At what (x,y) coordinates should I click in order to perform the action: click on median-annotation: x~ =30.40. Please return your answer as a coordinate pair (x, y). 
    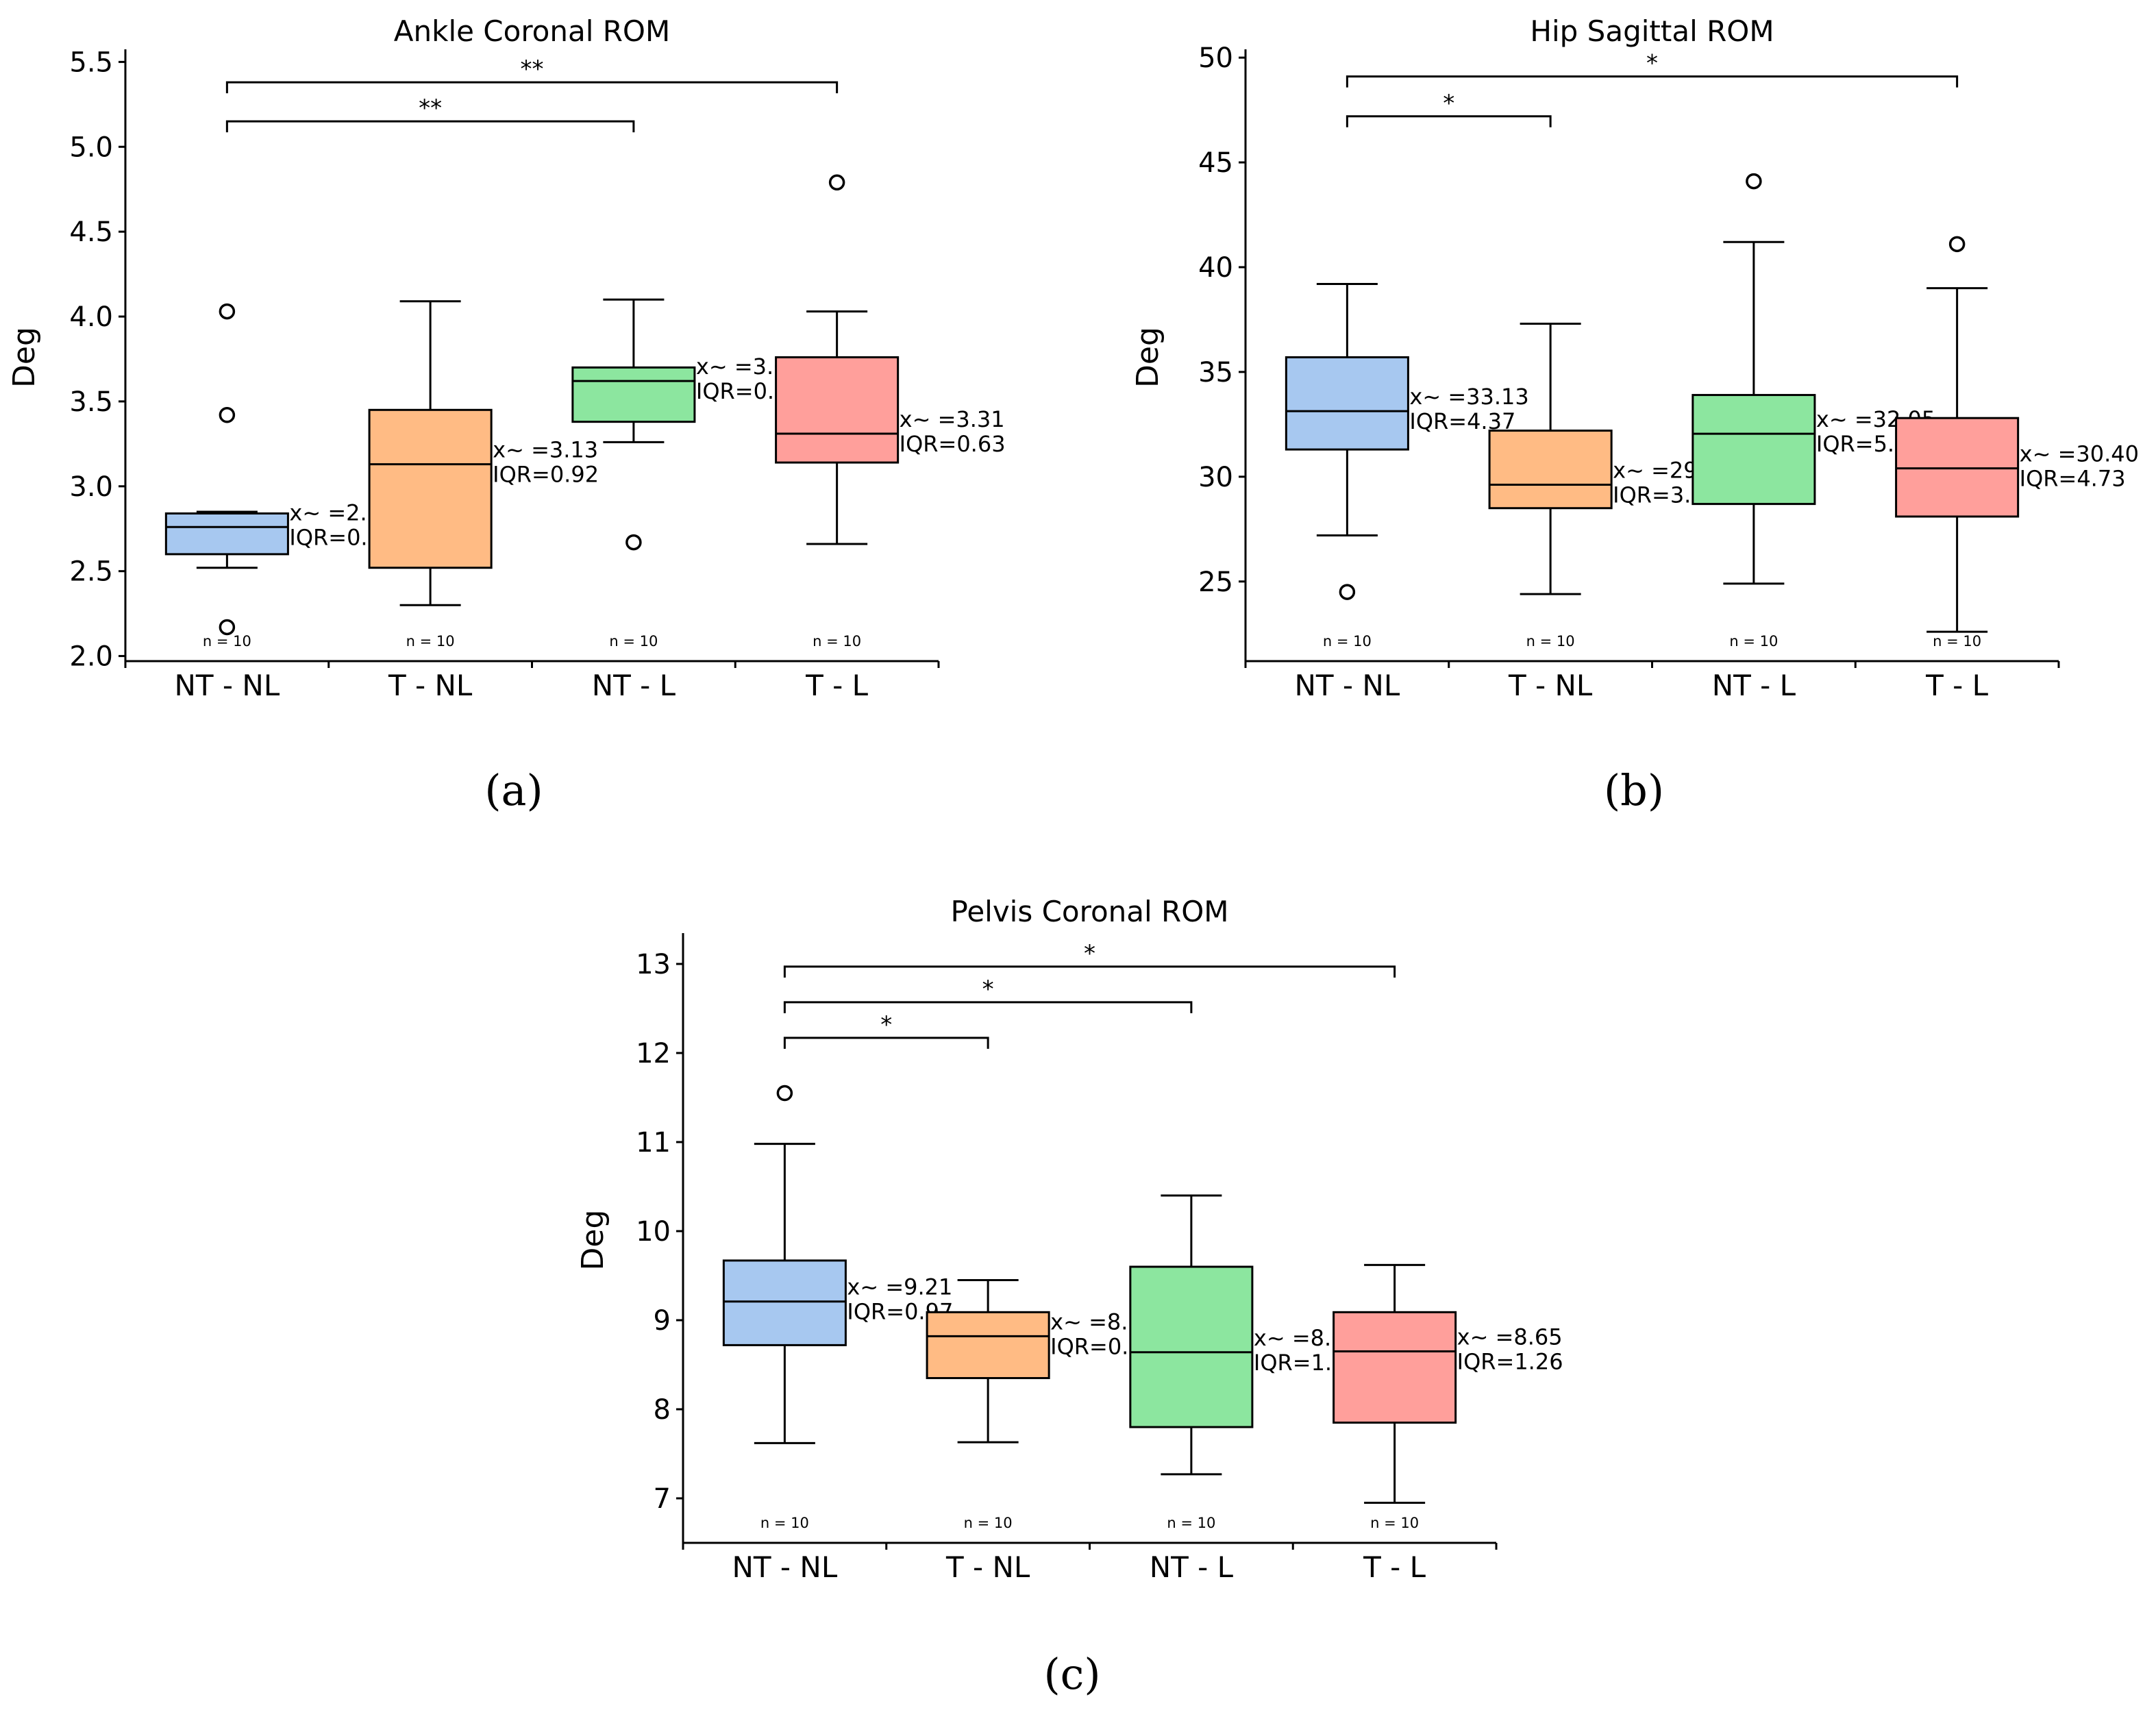
    Looking at the image, I should click on (2079, 454).